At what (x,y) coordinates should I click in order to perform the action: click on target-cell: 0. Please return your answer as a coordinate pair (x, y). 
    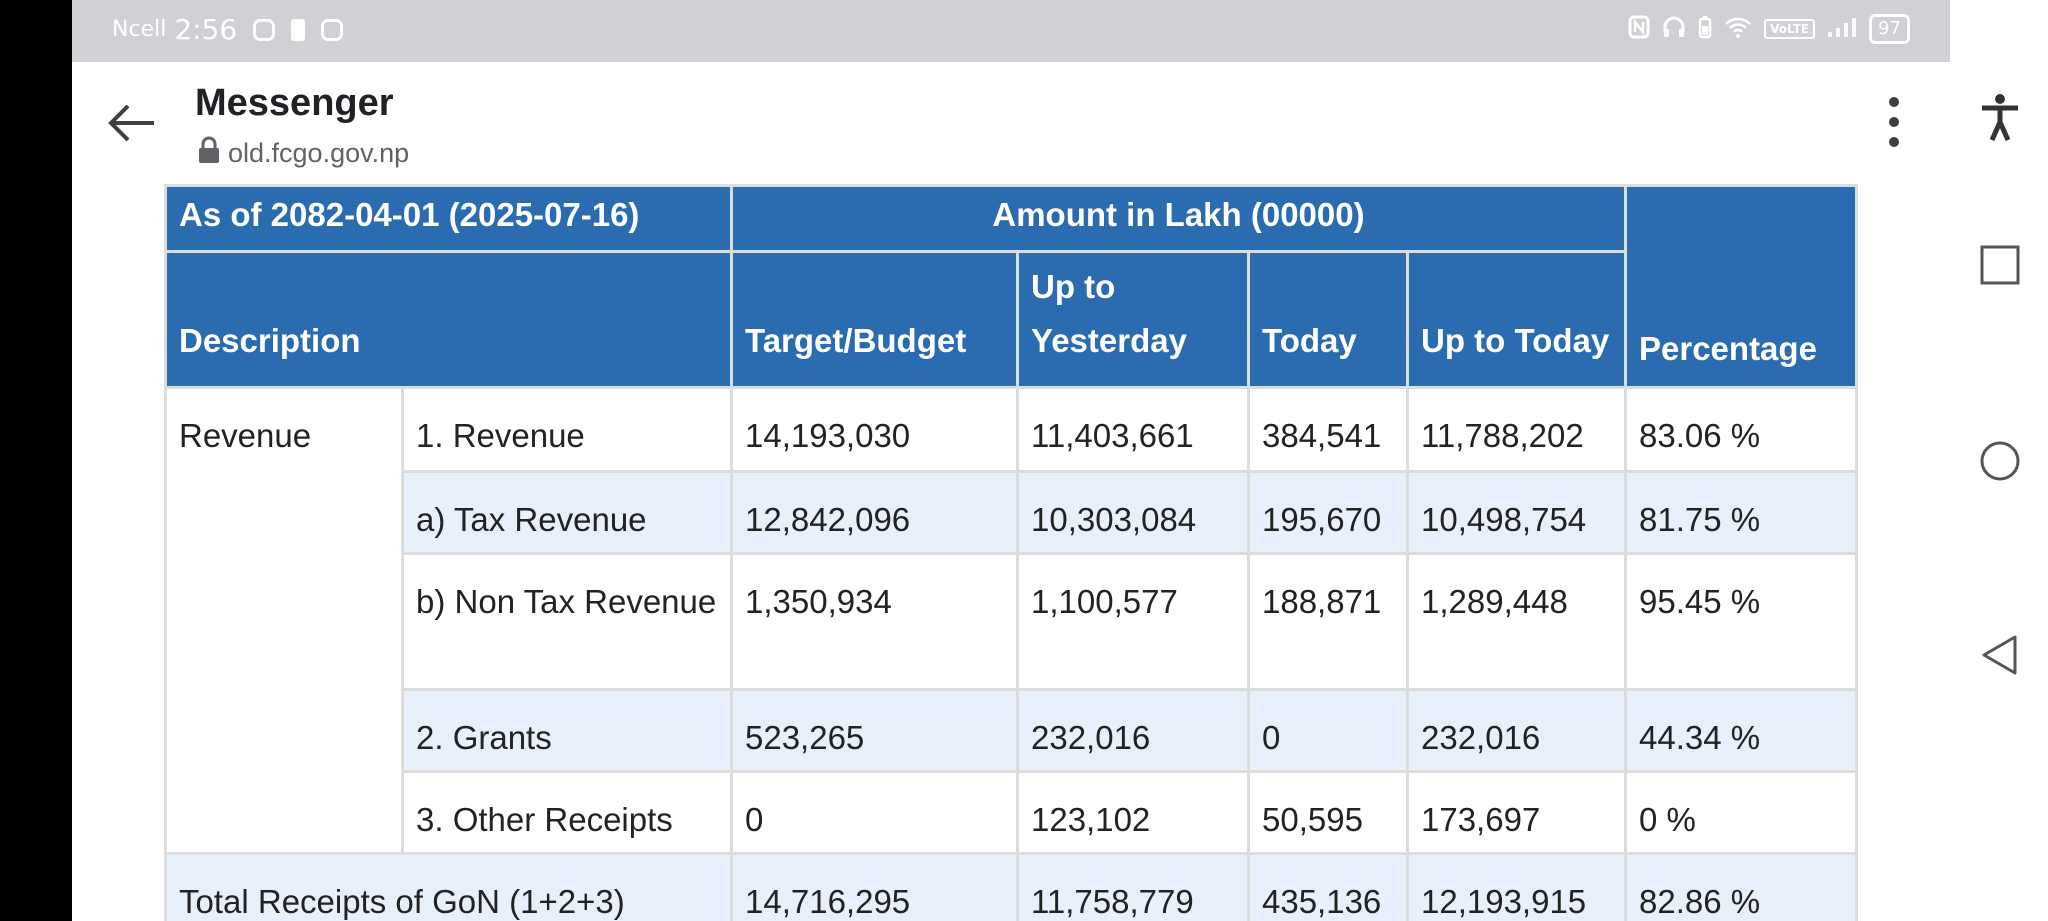
    Looking at the image, I should click on (874, 812).